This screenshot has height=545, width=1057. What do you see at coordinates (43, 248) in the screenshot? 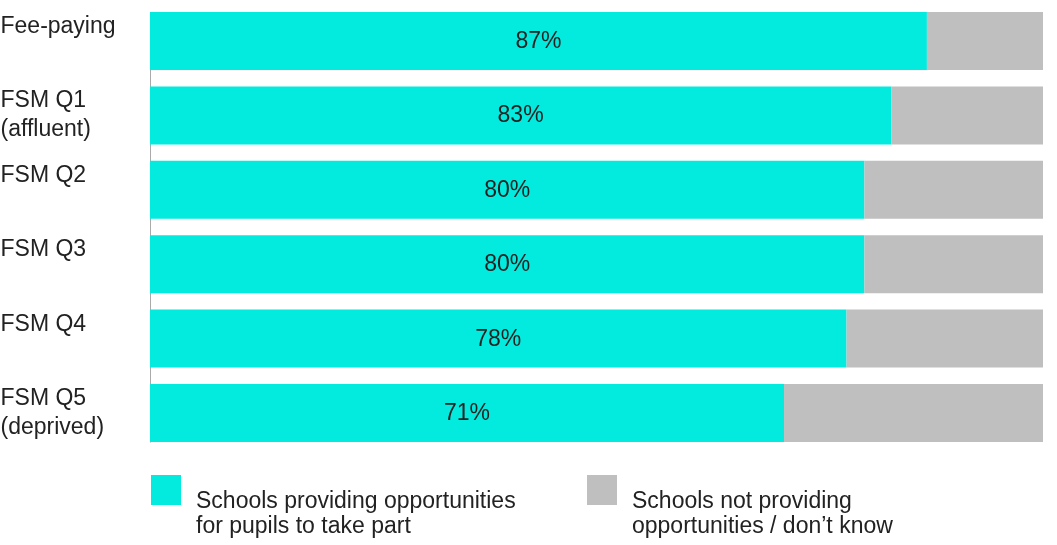
I see `y-tick-label: FSM Q3` at bounding box center [43, 248].